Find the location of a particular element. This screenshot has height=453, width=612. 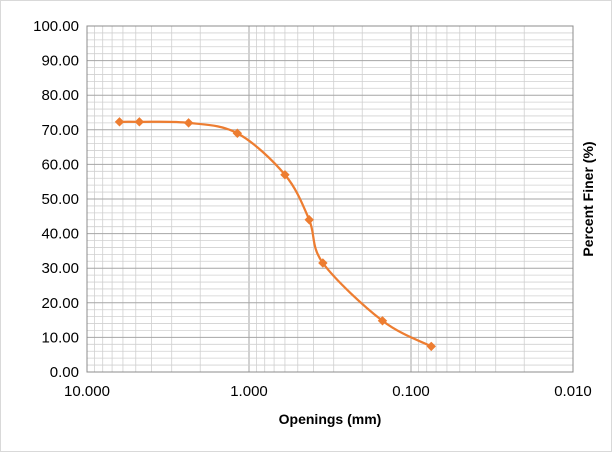

x-tick-label: 10.000 is located at coordinates (87, 391).